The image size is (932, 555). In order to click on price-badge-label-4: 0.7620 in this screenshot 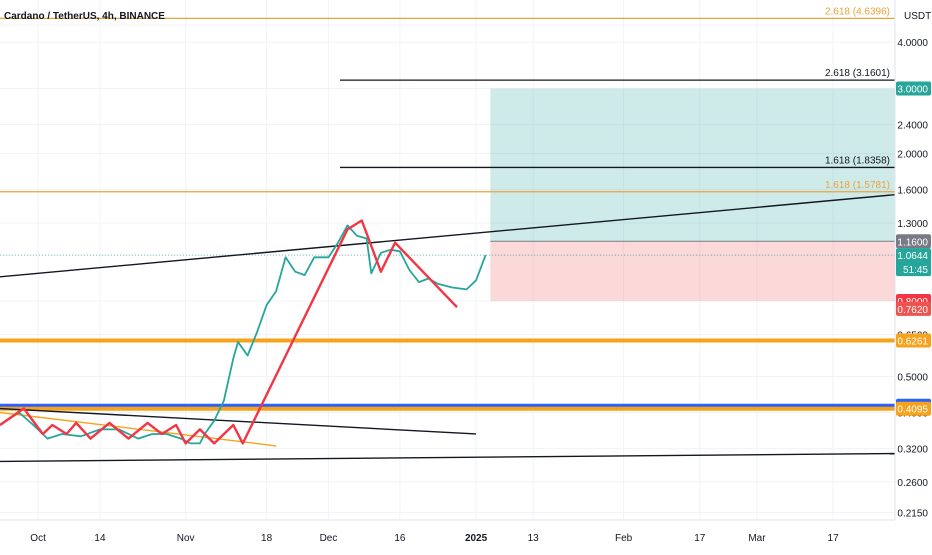, I will do `click(912, 310)`.